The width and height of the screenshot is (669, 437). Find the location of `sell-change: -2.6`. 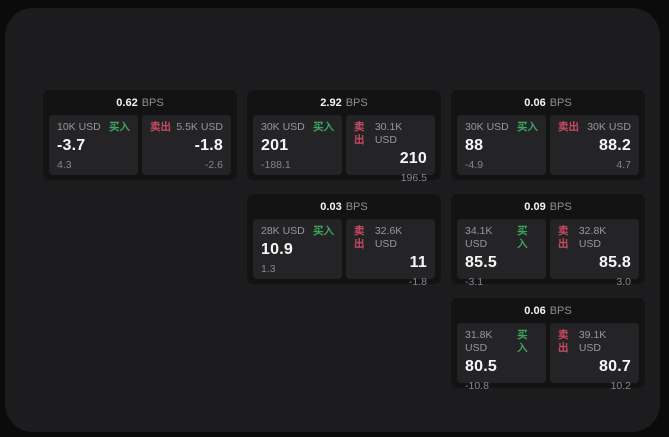

sell-change: -2.6 is located at coordinates (213, 165).